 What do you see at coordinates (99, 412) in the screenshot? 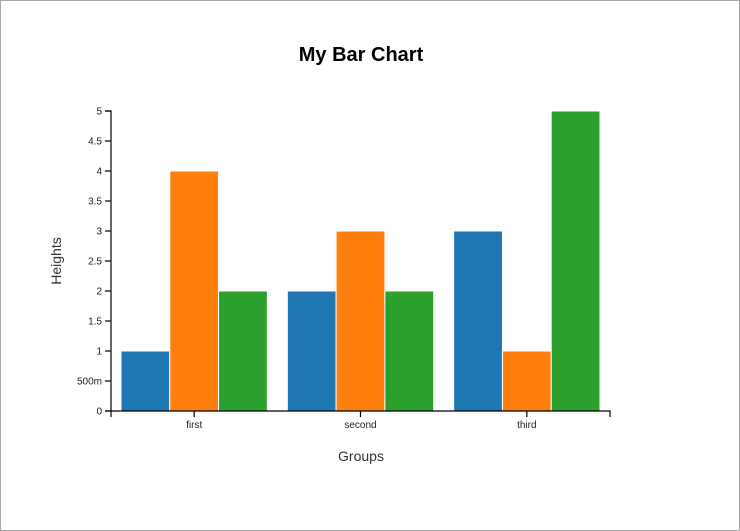
I see `y-tick-label: 0` at bounding box center [99, 412].